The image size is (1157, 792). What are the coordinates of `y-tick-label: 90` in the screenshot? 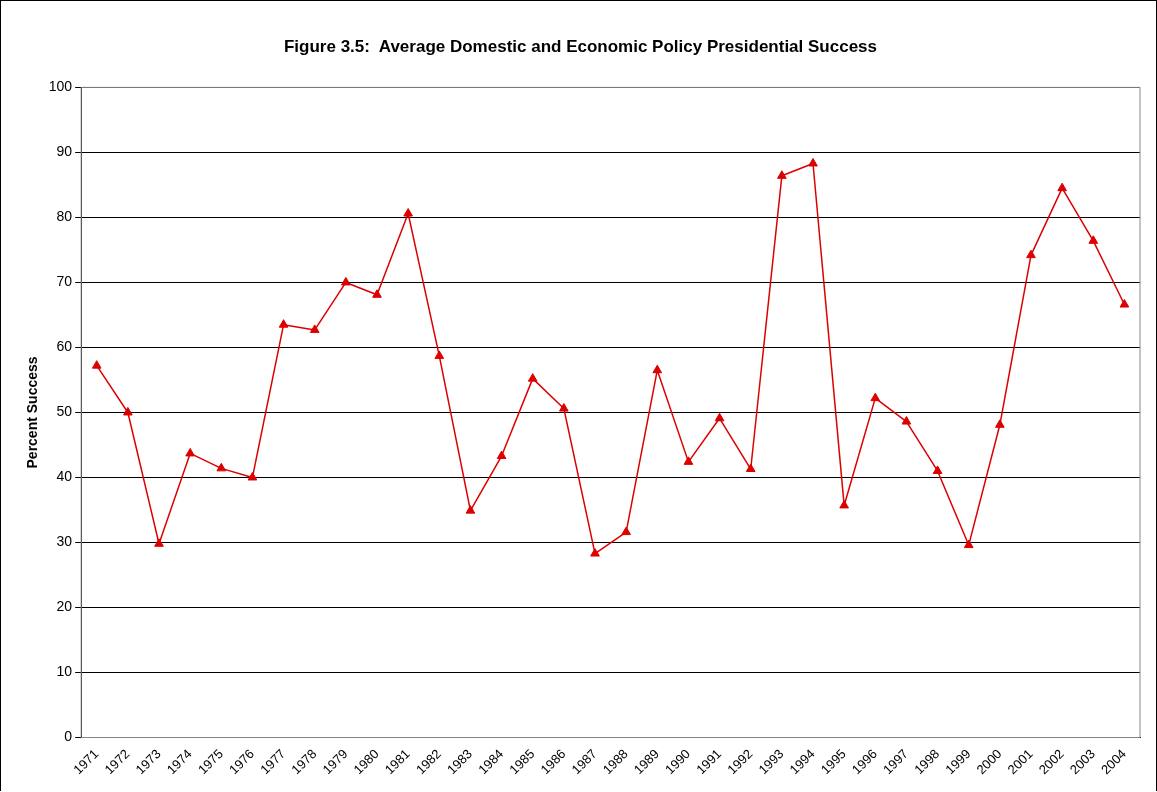 It's located at (64, 151).